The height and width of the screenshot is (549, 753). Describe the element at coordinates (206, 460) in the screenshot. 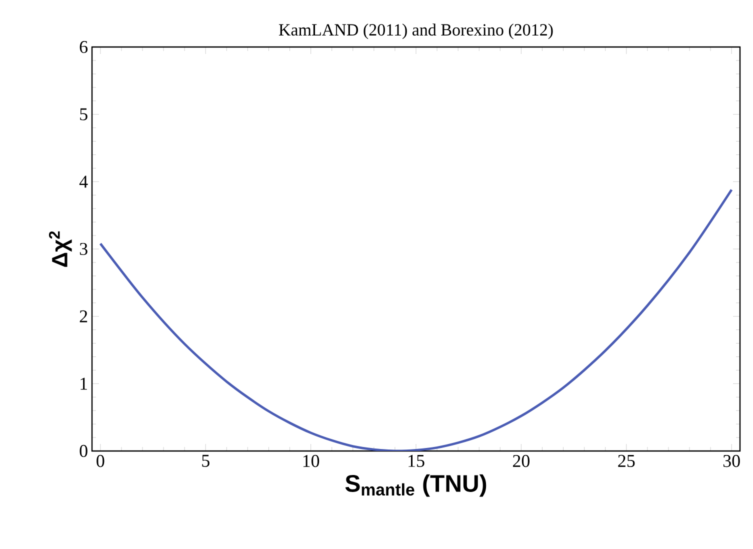

I see `x-tick-label: 5` at that location.